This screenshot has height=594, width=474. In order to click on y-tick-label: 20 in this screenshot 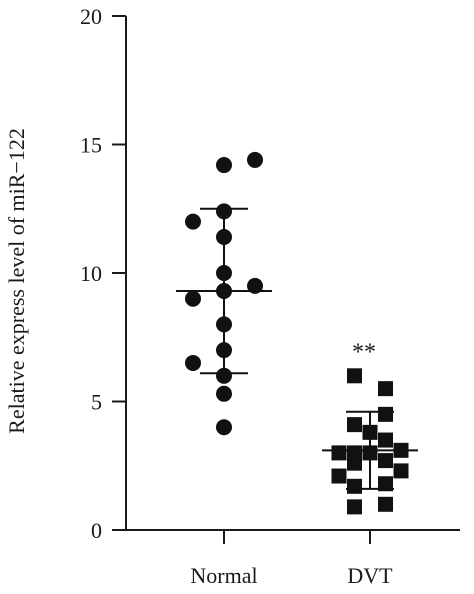, I will do `click(91, 16)`.